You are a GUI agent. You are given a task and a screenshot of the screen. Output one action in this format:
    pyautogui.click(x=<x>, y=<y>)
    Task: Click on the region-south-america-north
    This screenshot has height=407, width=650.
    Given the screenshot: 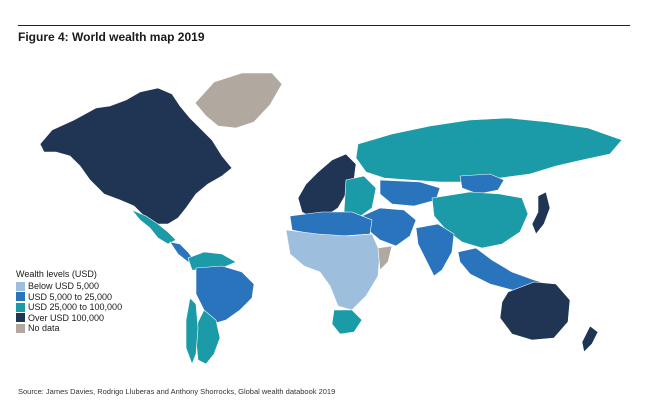 What is the action you would take?
    pyautogui.click(x=212, y=261)
    